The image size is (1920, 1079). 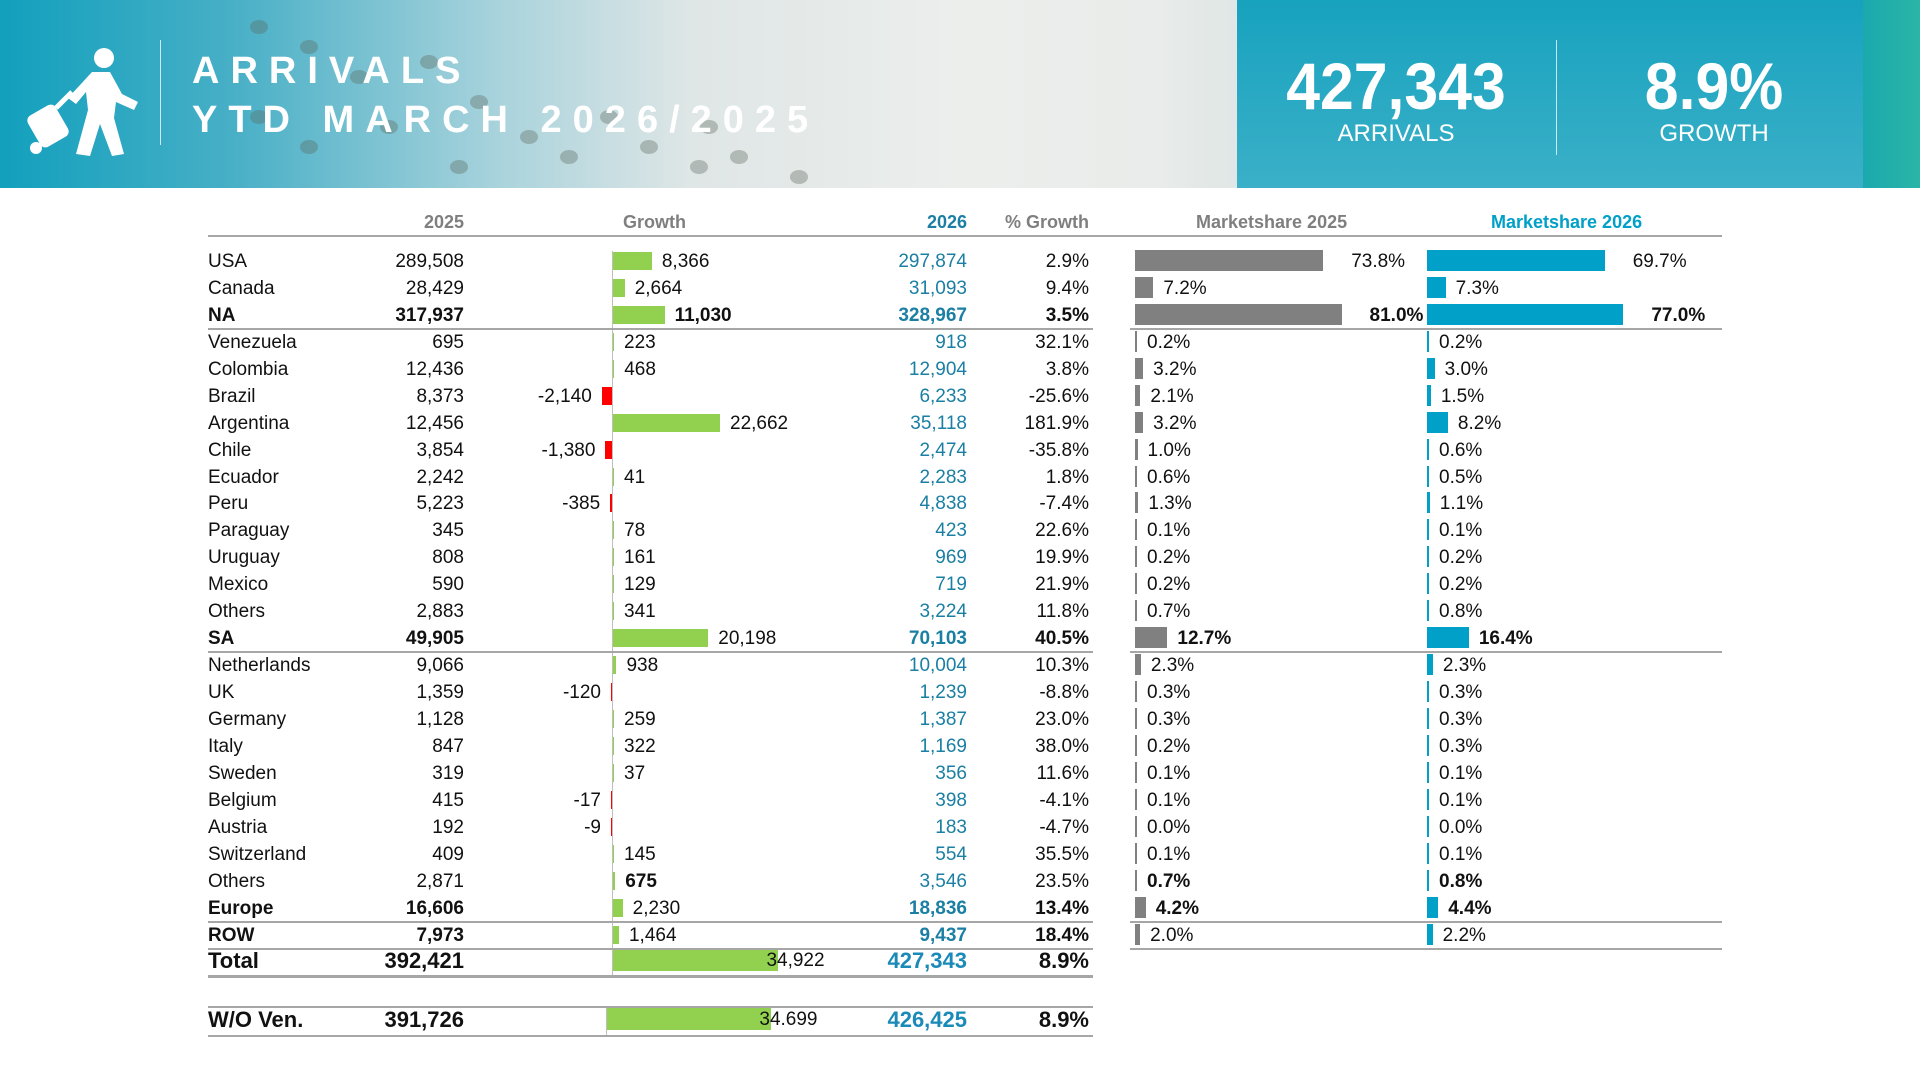 I want to click on value-2026: 423, so click(x=951, y=531).